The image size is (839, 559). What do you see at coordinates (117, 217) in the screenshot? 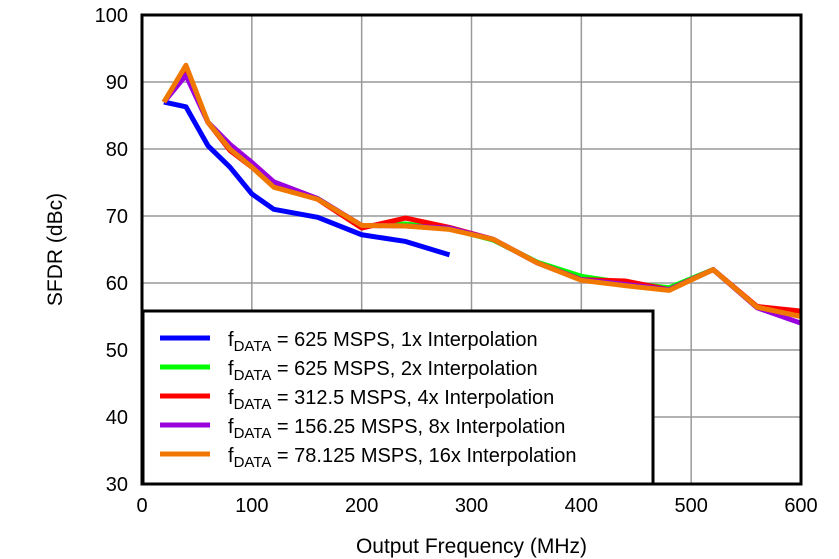
I see `y-tick-label: 70` at bounding box center [117, 217].